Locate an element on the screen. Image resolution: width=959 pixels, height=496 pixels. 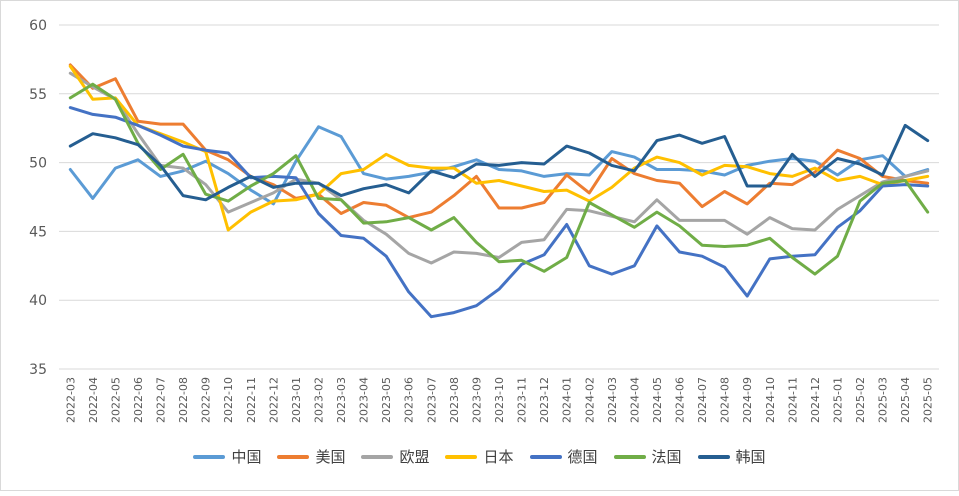
x-tick-label: 2024-05 is located at coordinates (657, 400).